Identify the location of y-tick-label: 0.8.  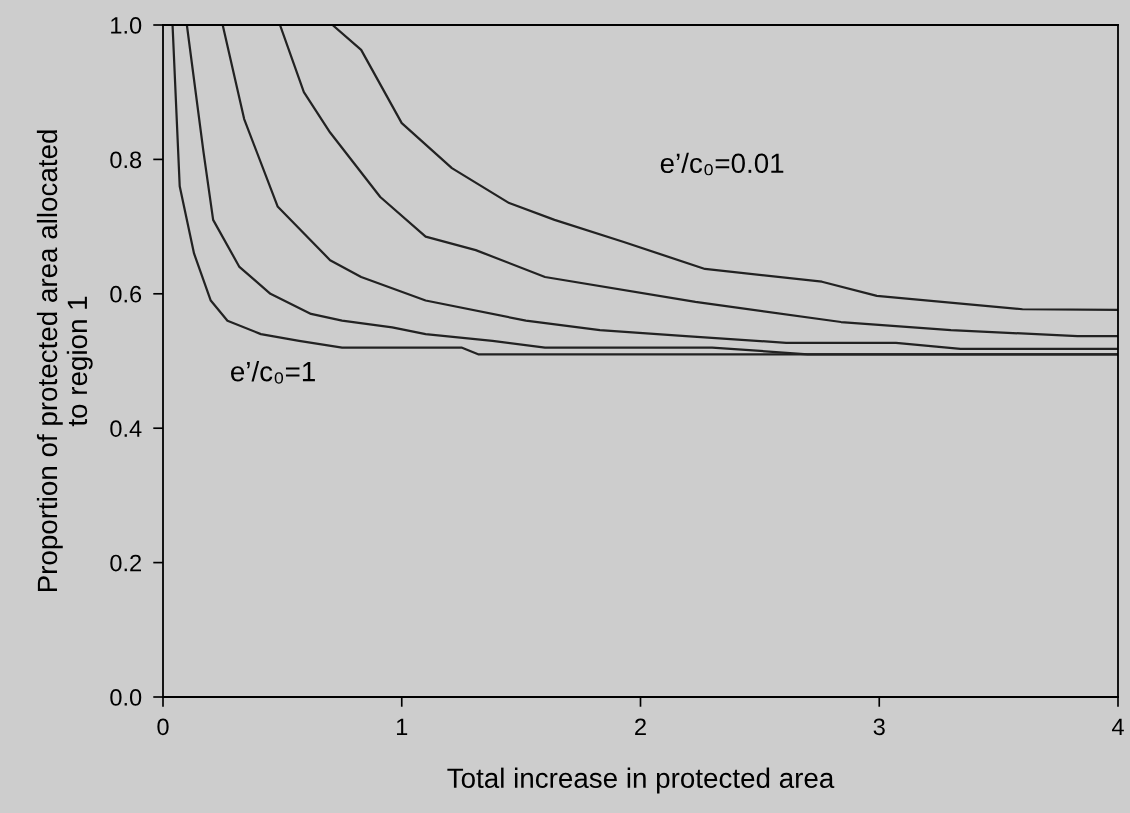
(126, 160).